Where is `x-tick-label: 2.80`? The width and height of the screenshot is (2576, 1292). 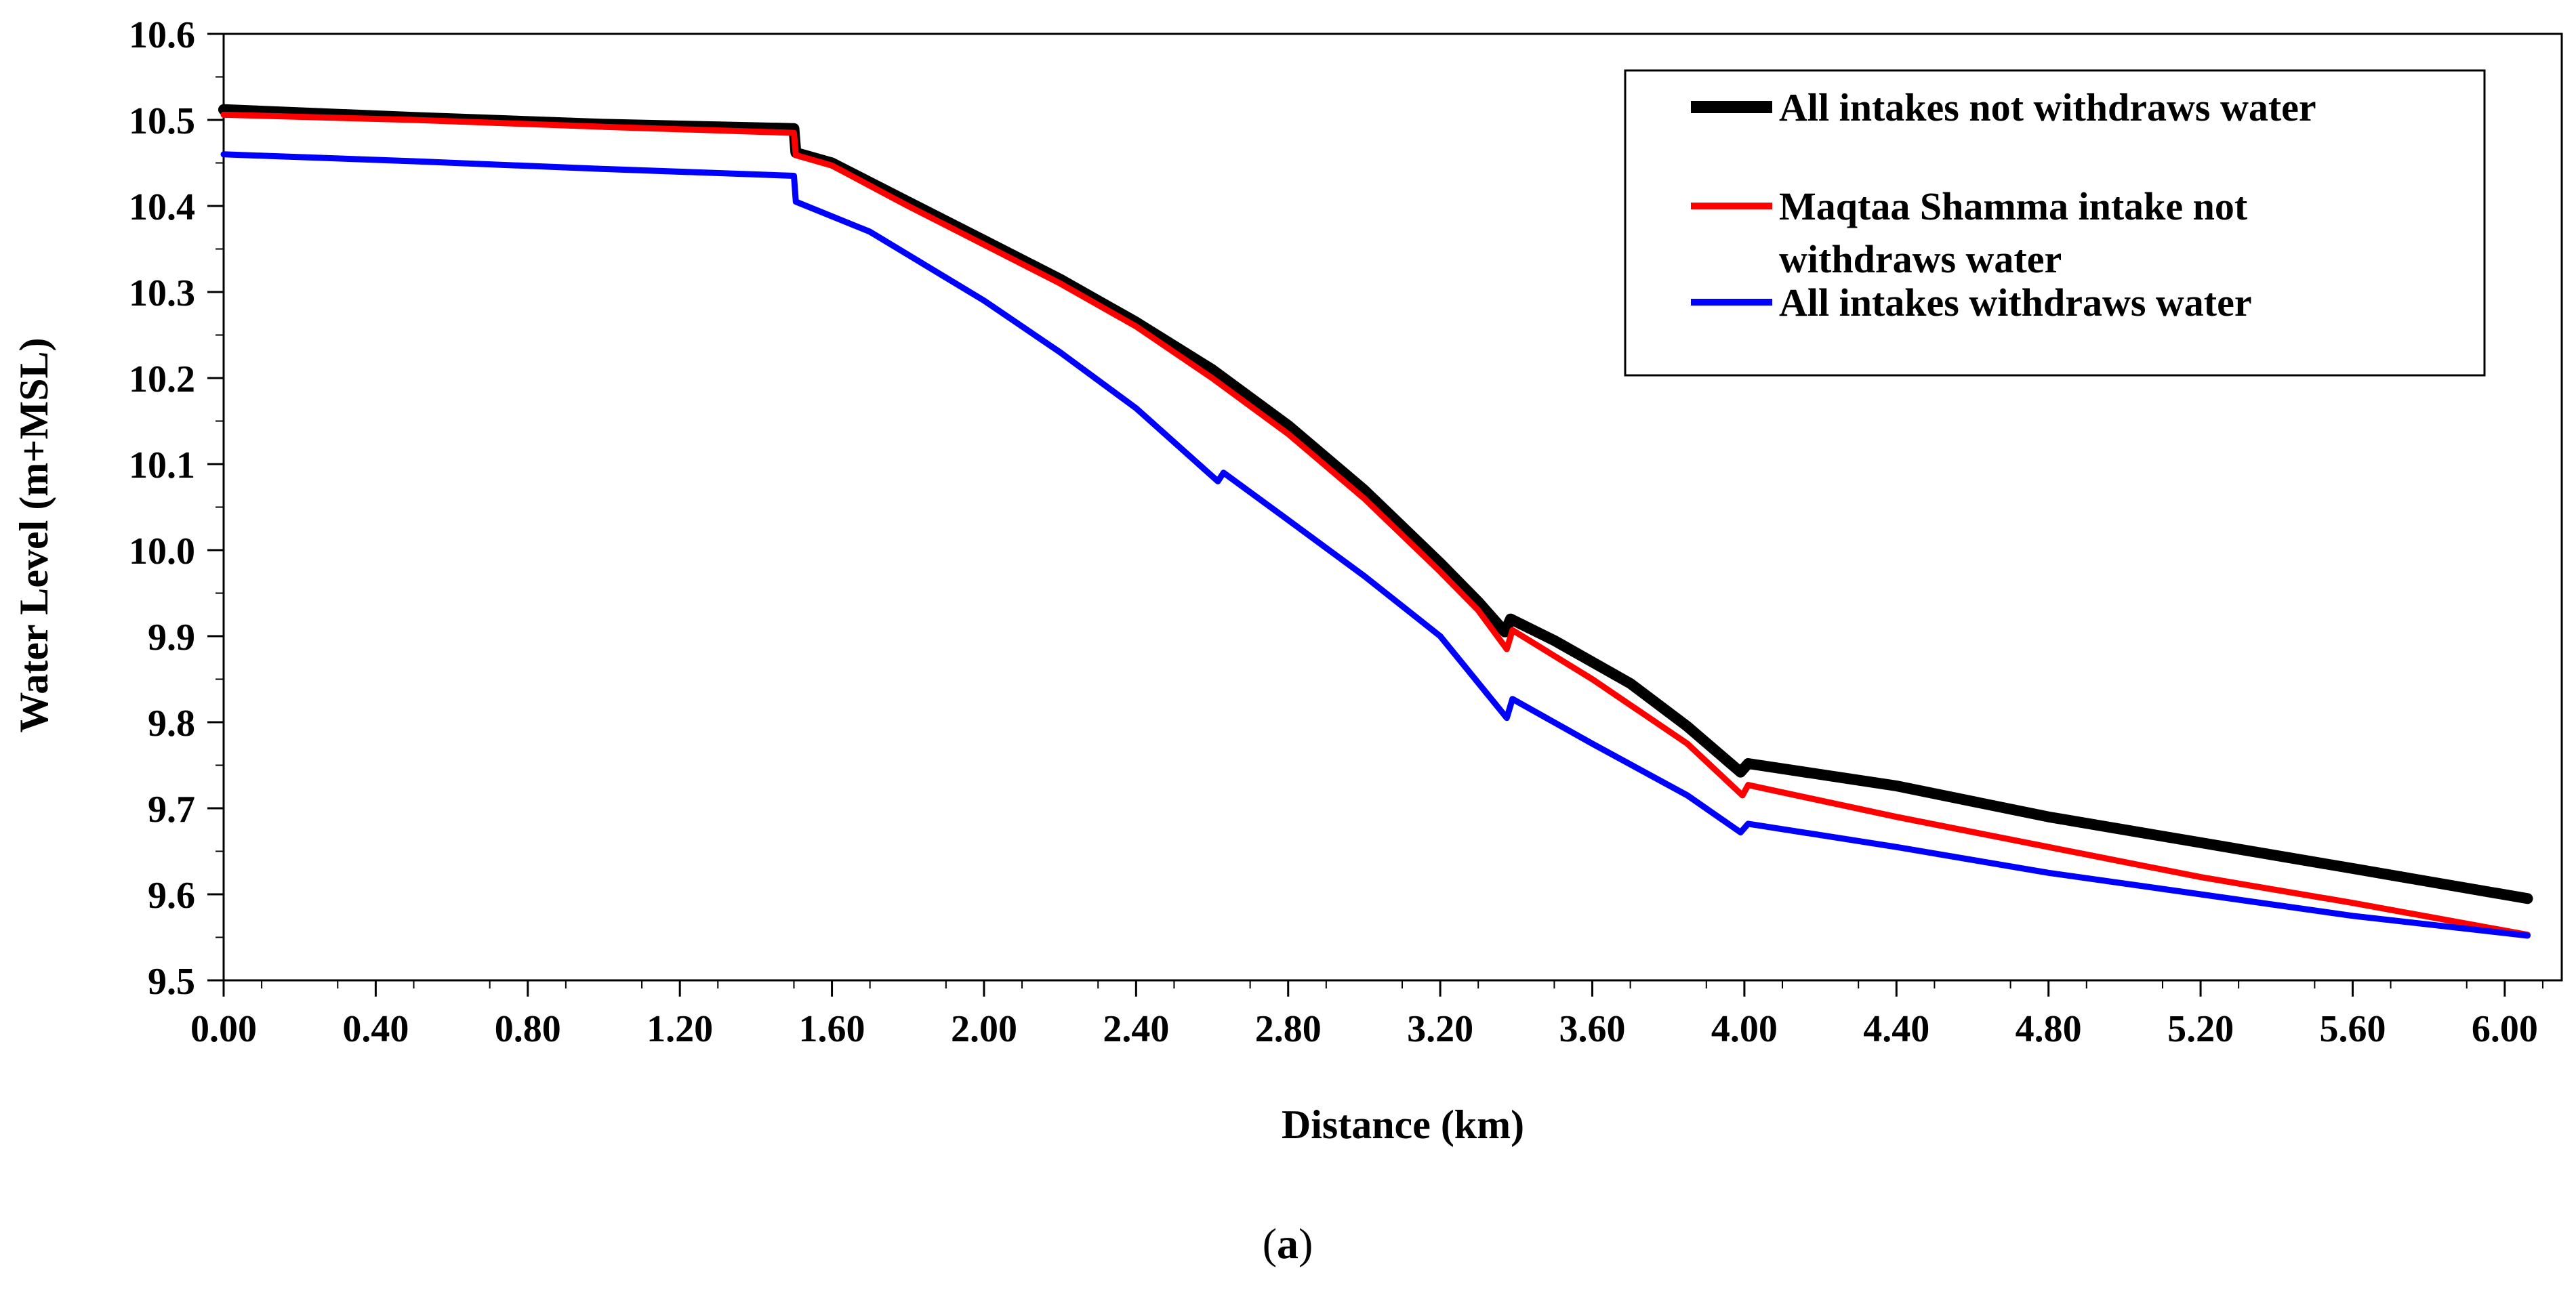
x-tick-label: 2.80 is located at coordinates (1289, 1029).